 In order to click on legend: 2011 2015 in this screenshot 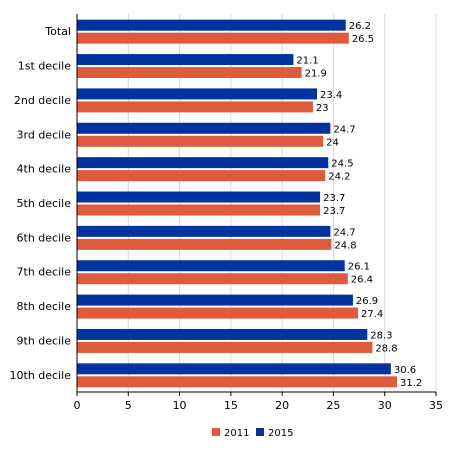, I will do `click(252, 433)`.